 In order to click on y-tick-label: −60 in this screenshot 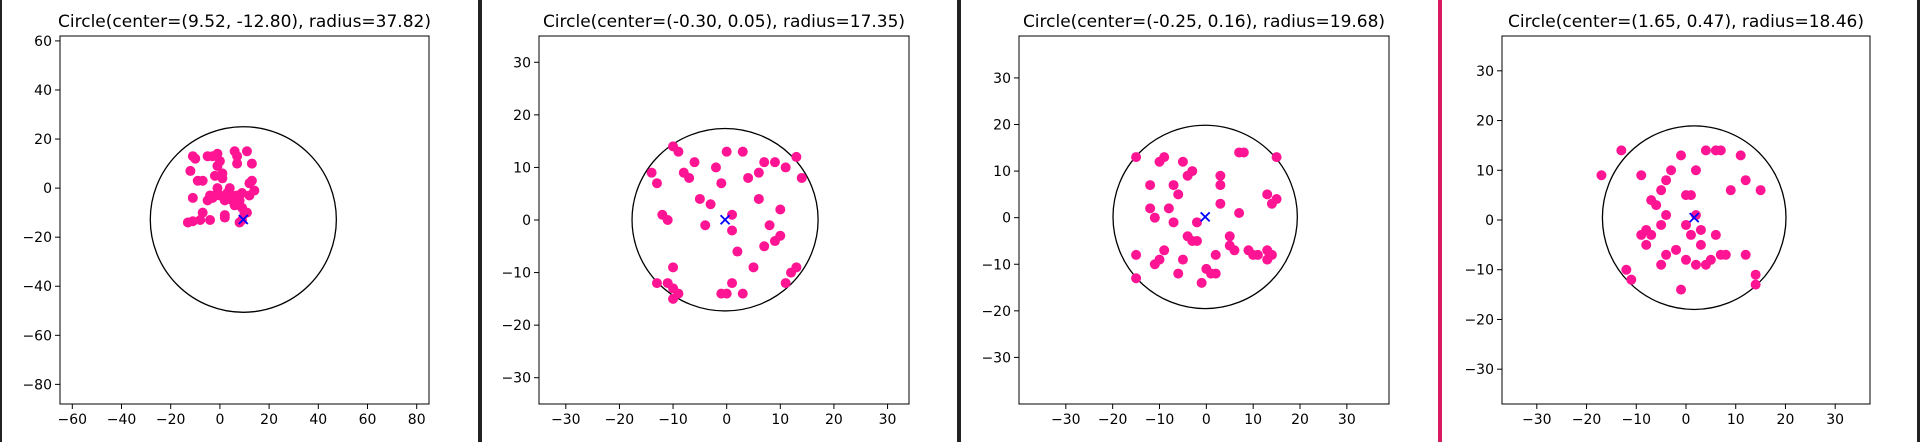, I will do `click(37, 336)`.